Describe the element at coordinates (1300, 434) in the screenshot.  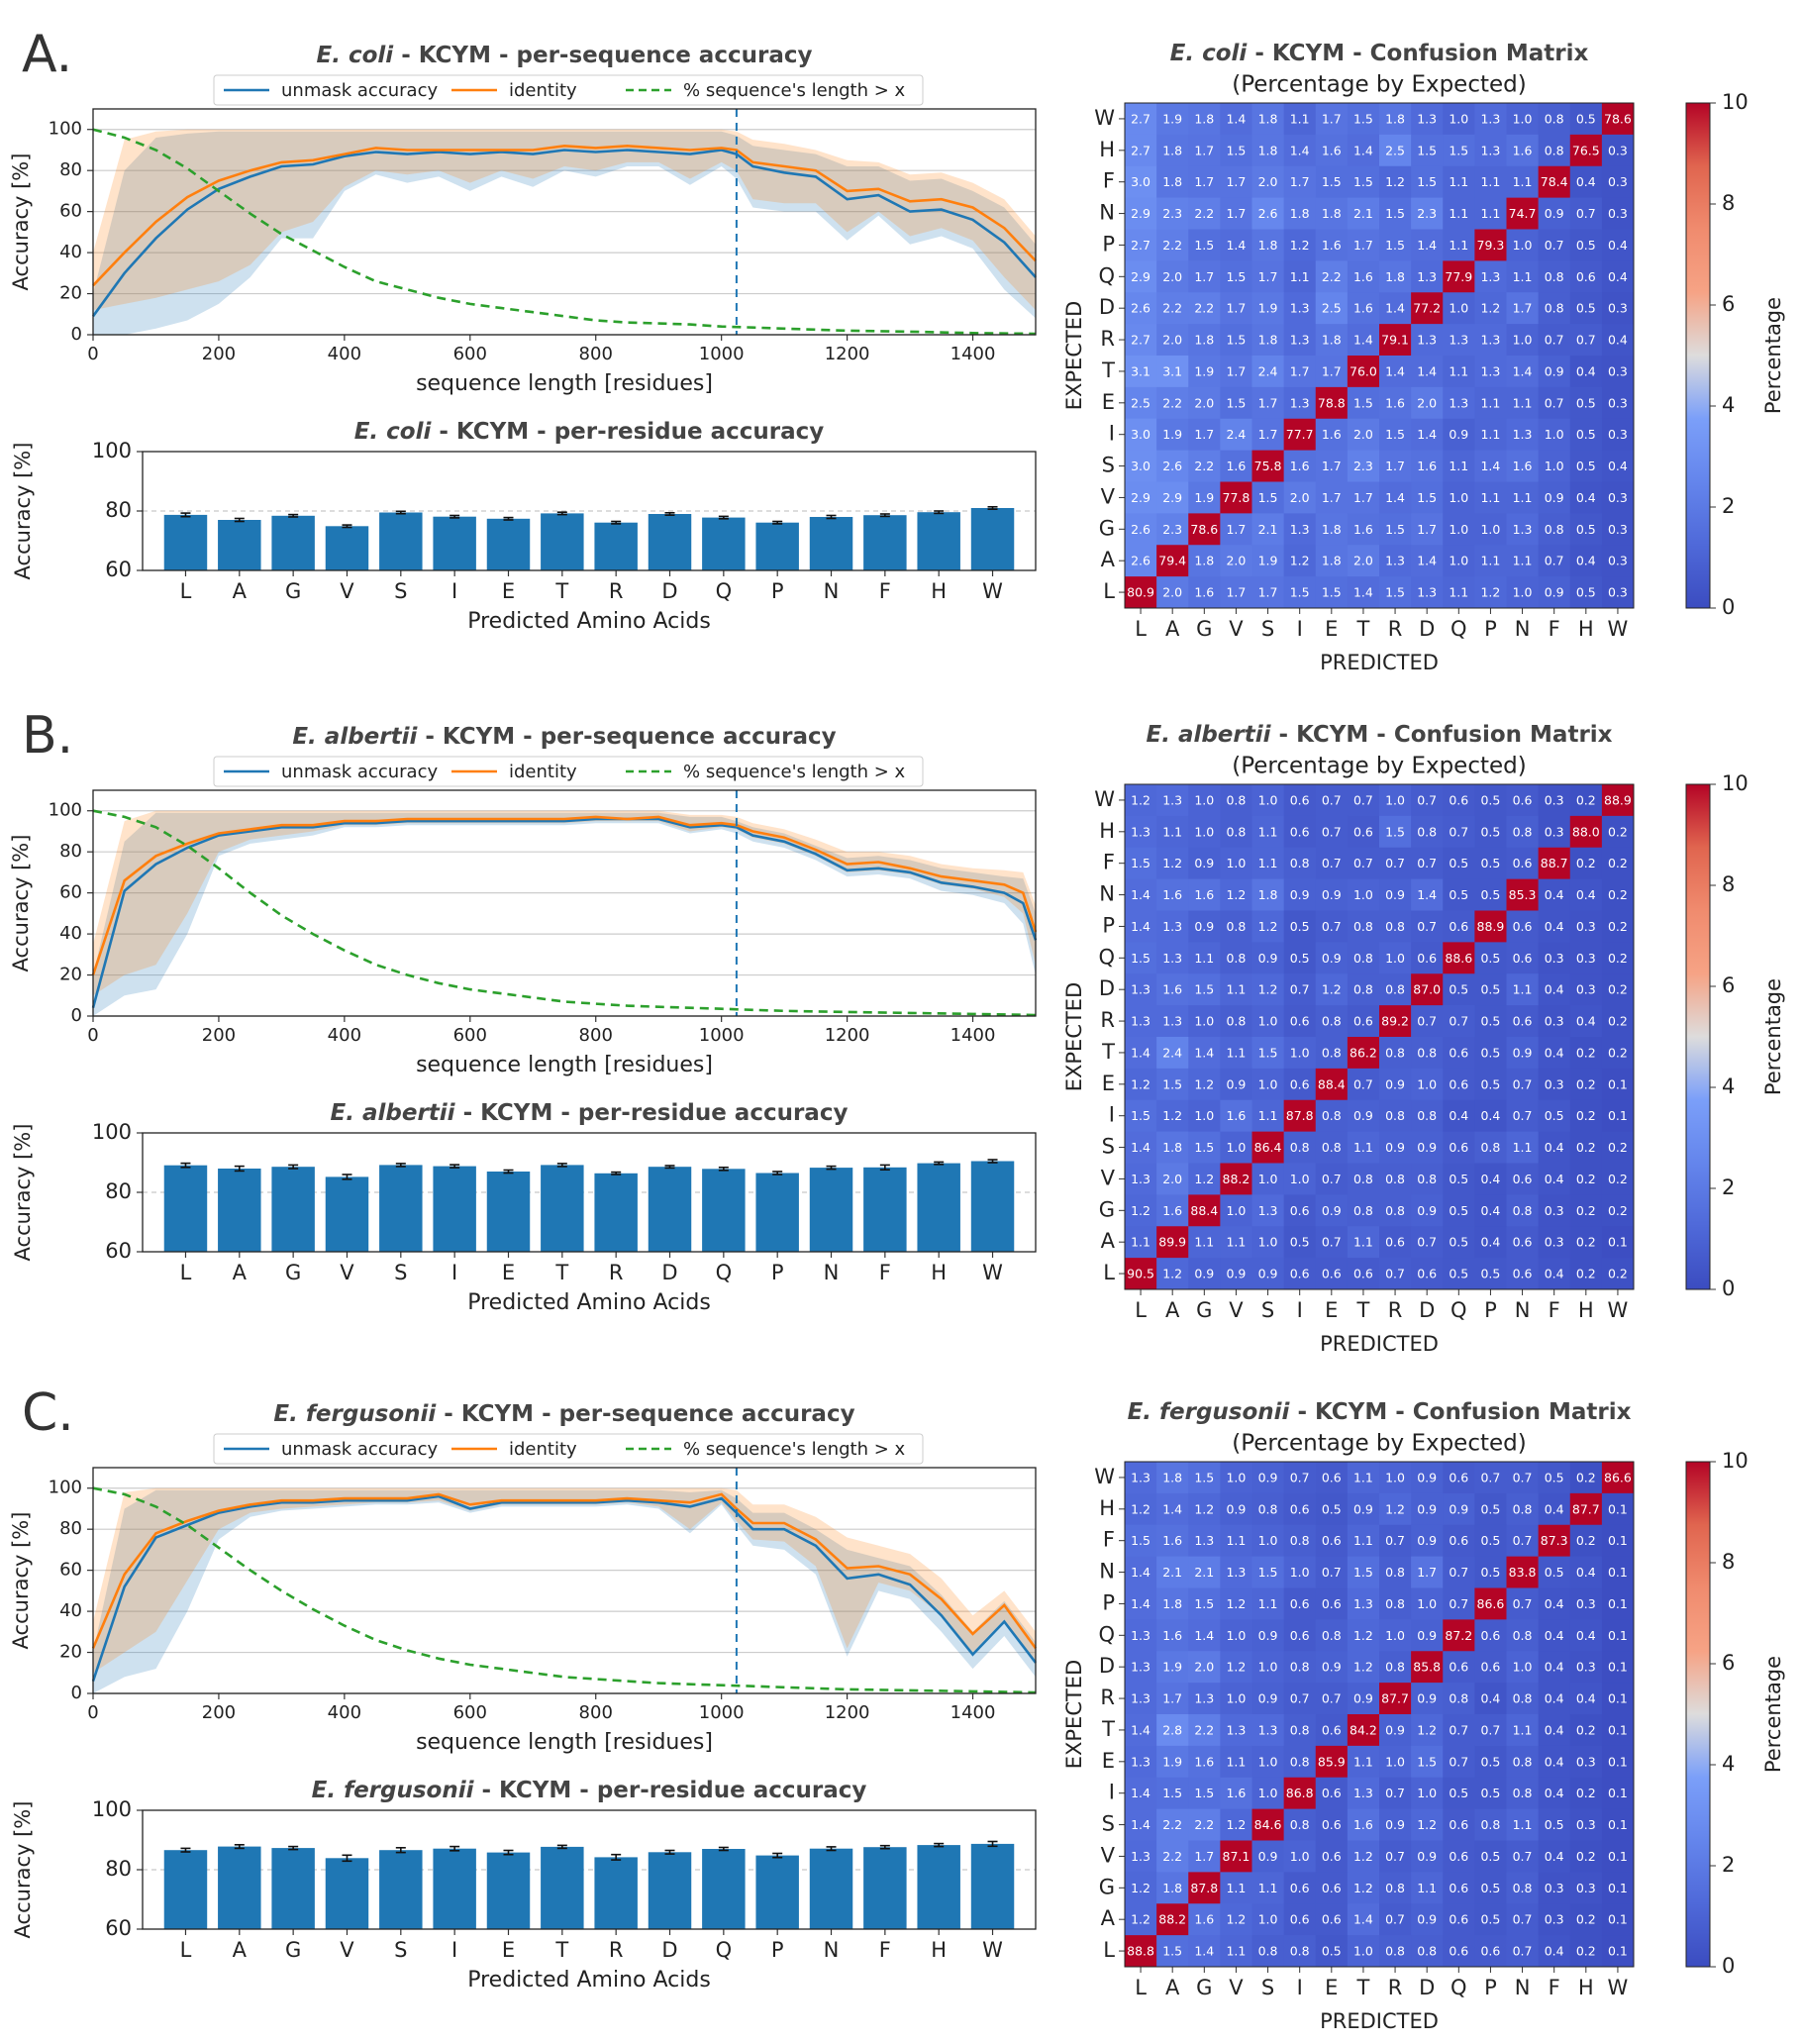
I see `cell-value: 77.7` at that location.